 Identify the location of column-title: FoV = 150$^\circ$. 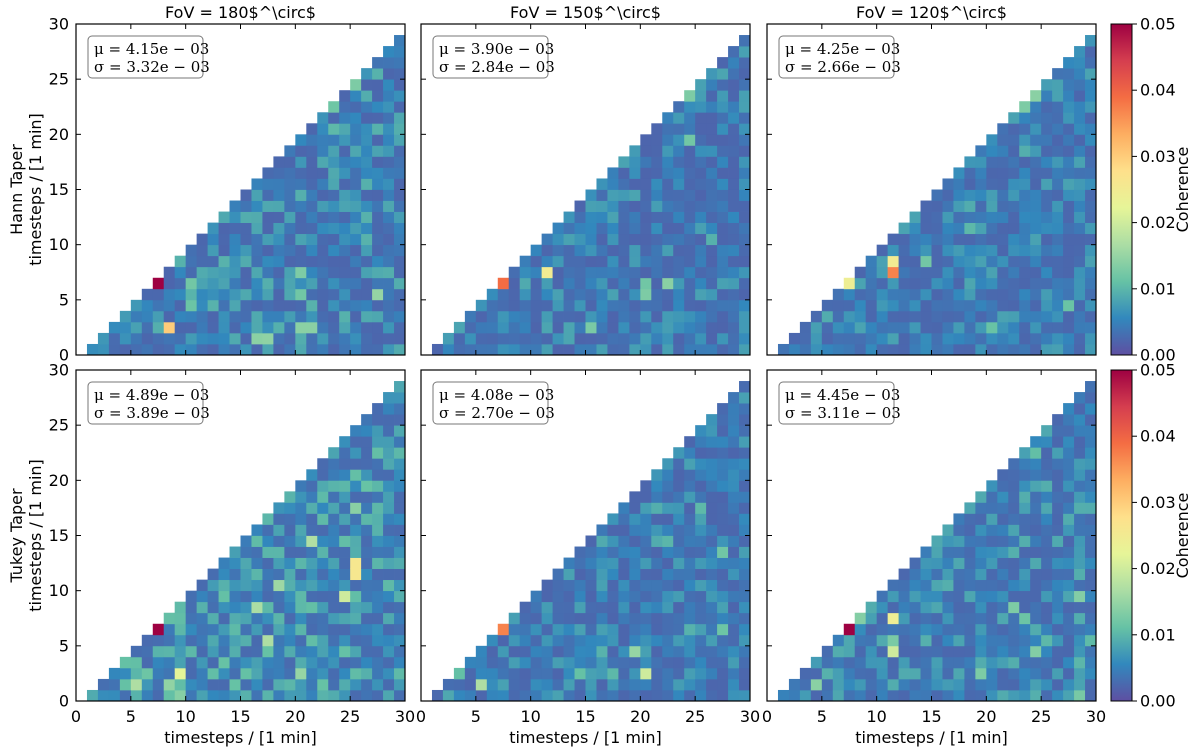
(585, 12).